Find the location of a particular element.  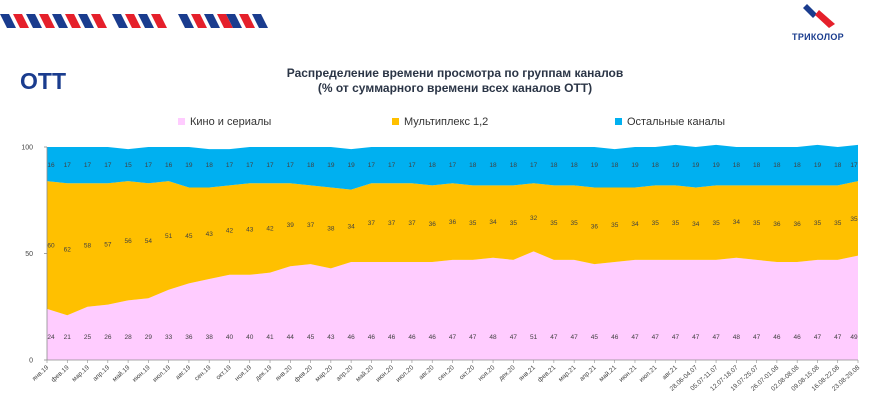

y-tick-label: 100 is located at coordinates (27, 148).